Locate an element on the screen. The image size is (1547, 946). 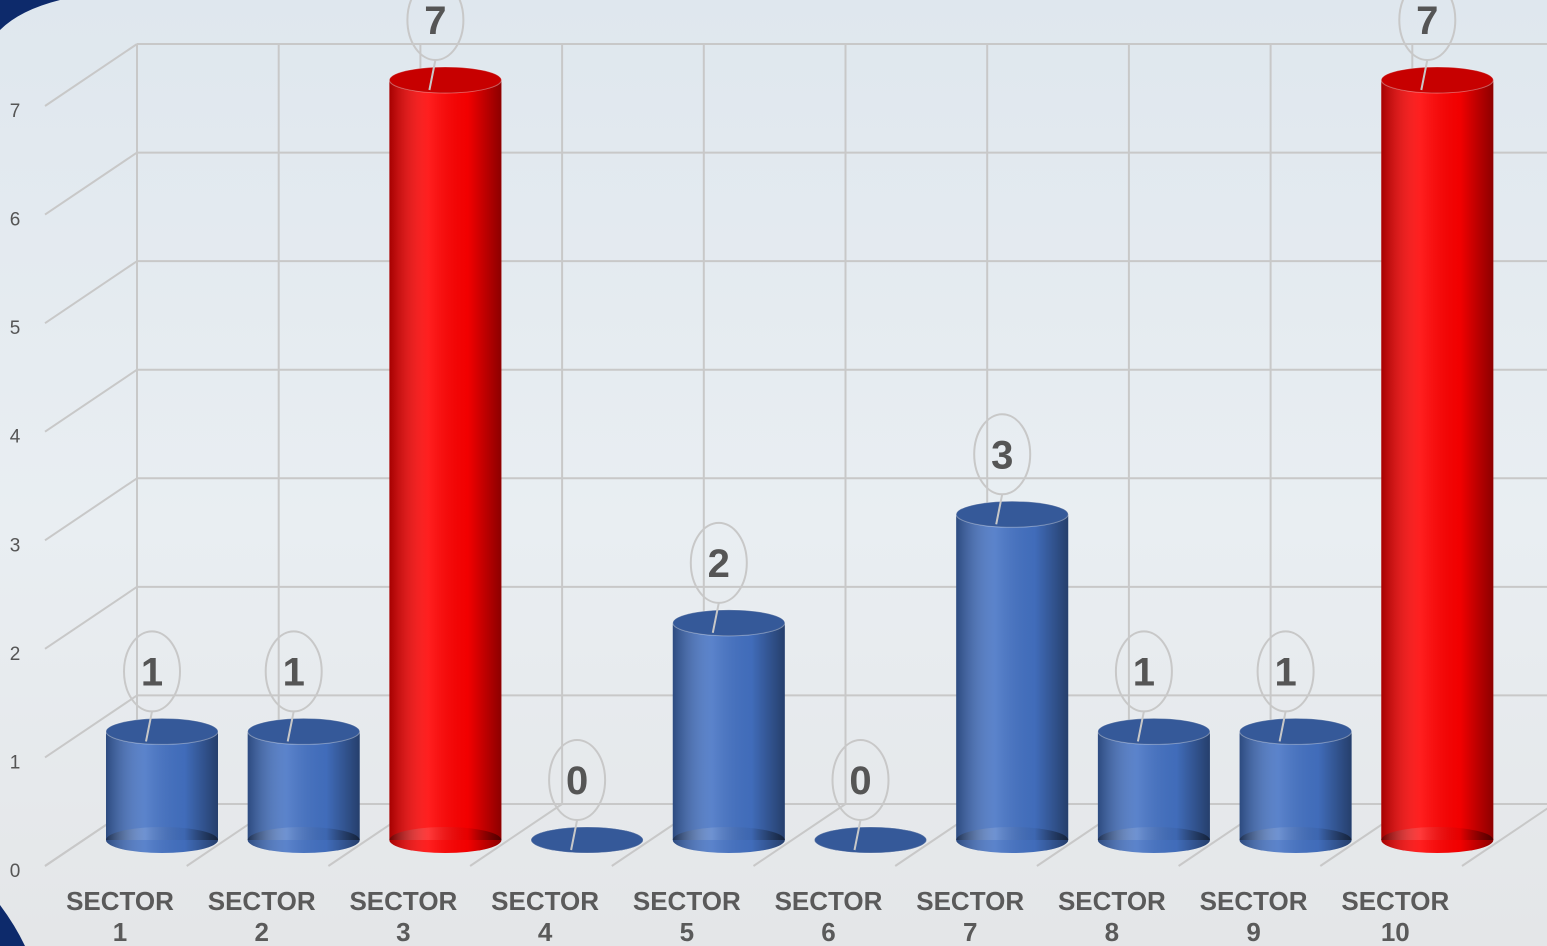
x-tick-label: SECTOR 2 is located at coordinates (261, 916).